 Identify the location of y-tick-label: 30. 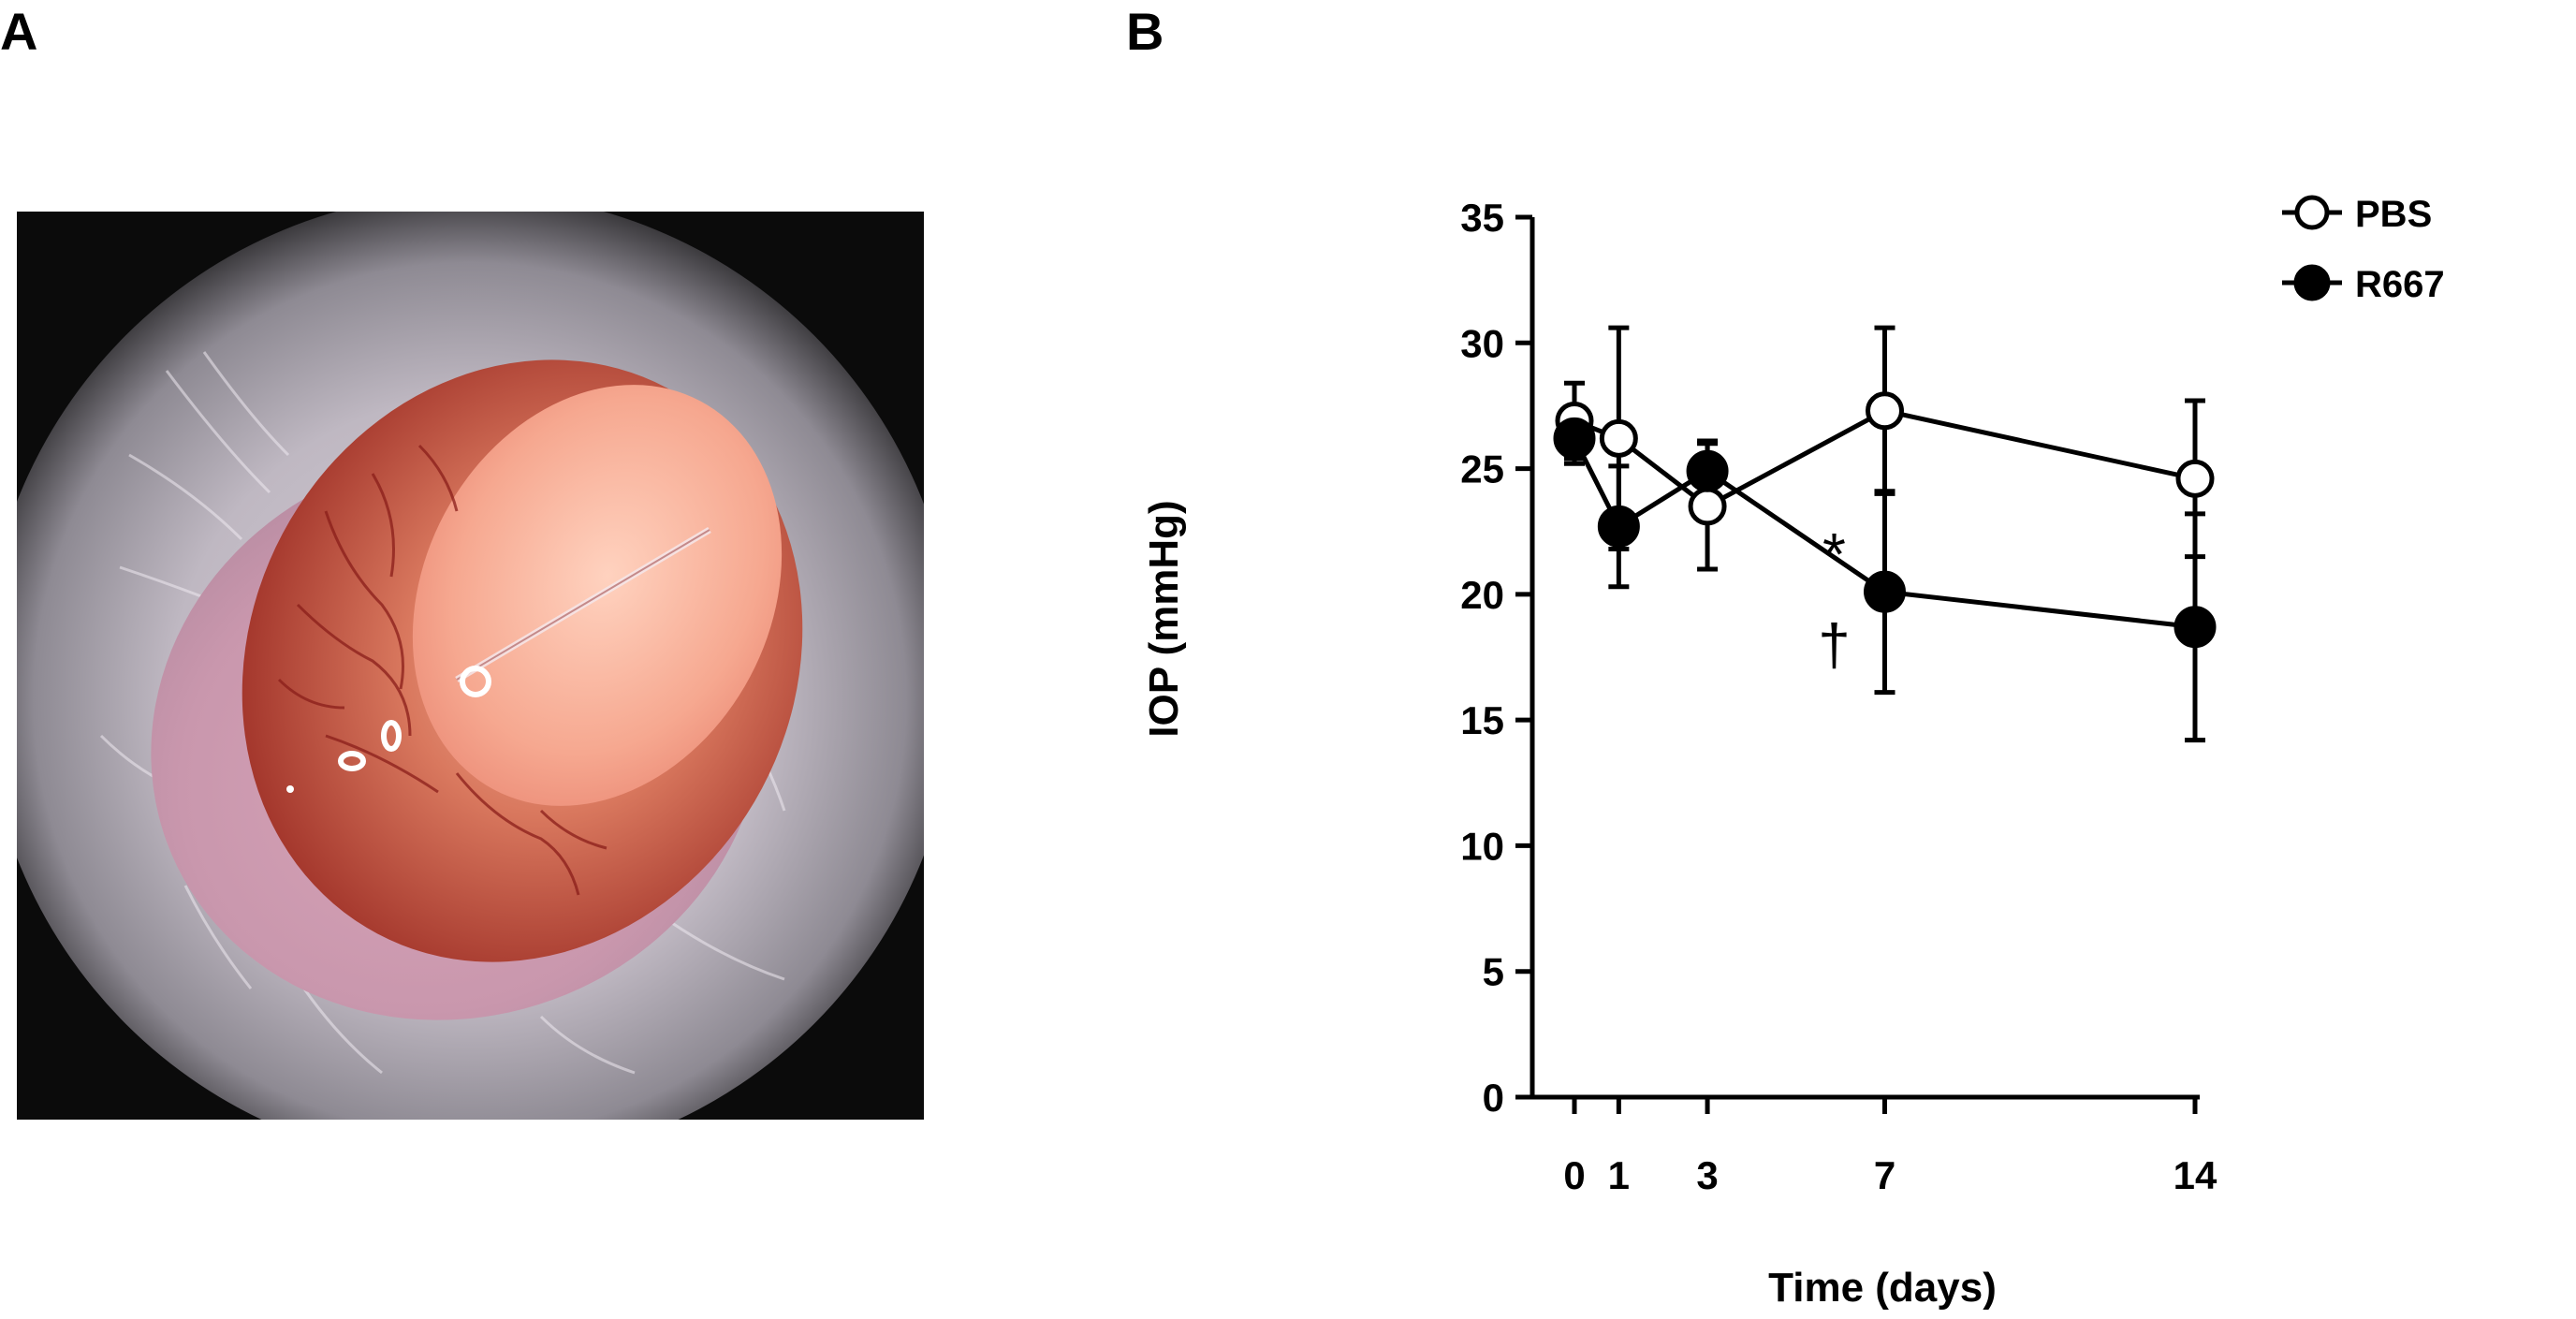
(1482, 343).